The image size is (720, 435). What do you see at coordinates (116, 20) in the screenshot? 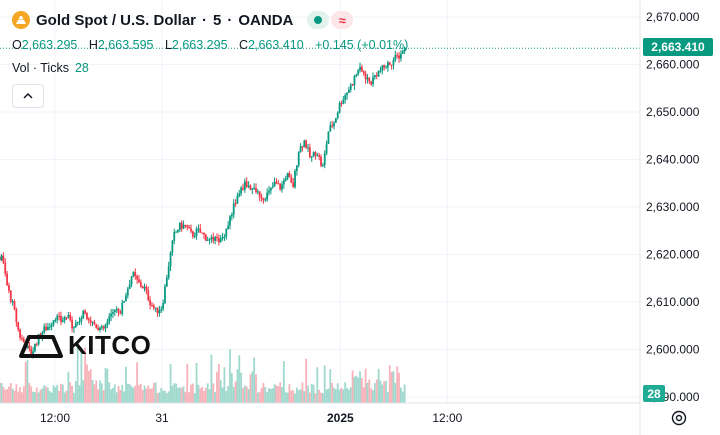
I see `symbol-title: Gold Spot / U.S. Dollar` at bounding box center [116, 20].